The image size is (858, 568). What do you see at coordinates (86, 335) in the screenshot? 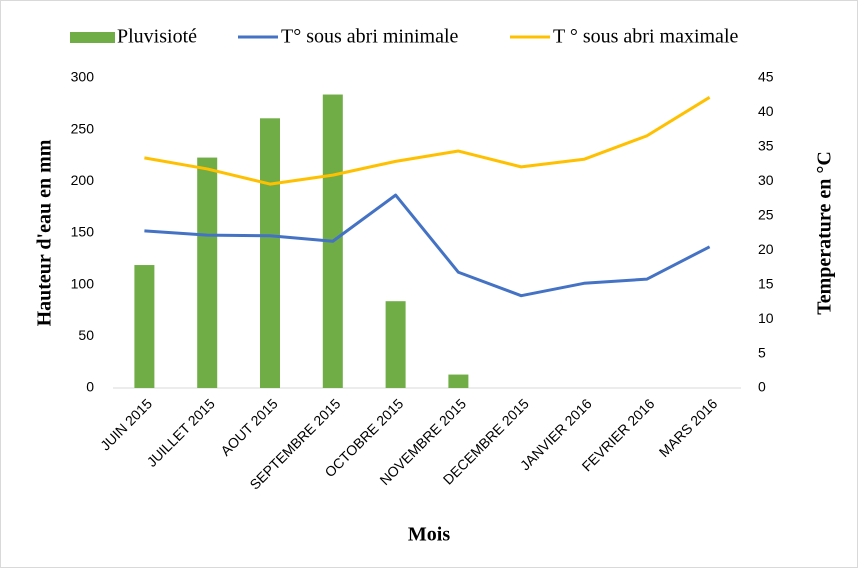
I see `y-tick-label: 50` at bounding box center [86, 335].